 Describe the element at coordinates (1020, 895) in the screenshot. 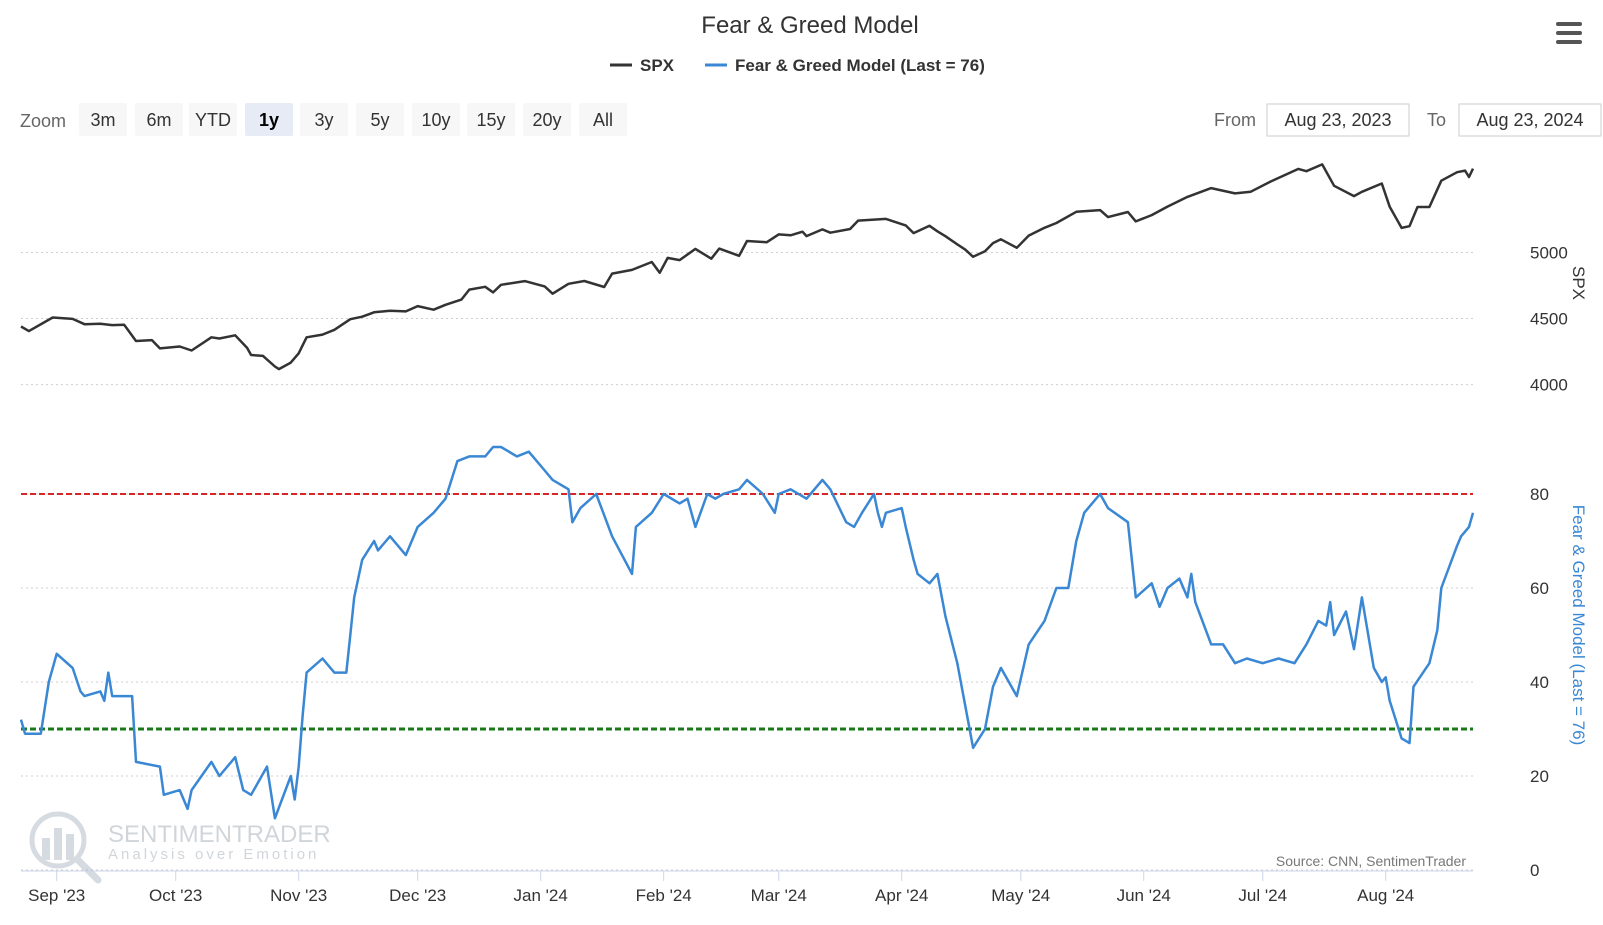

I see `x-tick-label: May '24` at that location.